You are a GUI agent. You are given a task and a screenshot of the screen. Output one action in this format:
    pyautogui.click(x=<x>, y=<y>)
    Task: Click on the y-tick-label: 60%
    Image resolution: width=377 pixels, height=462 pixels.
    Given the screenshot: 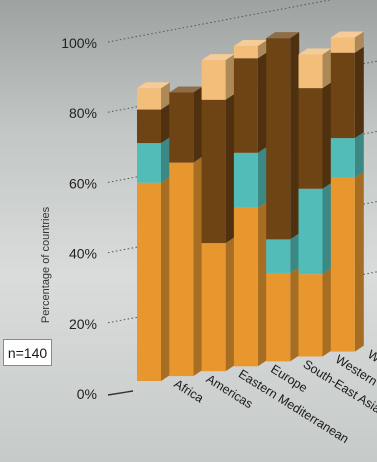 What is the action you would take?
    pyautogui.click(x=83, y=183)
    